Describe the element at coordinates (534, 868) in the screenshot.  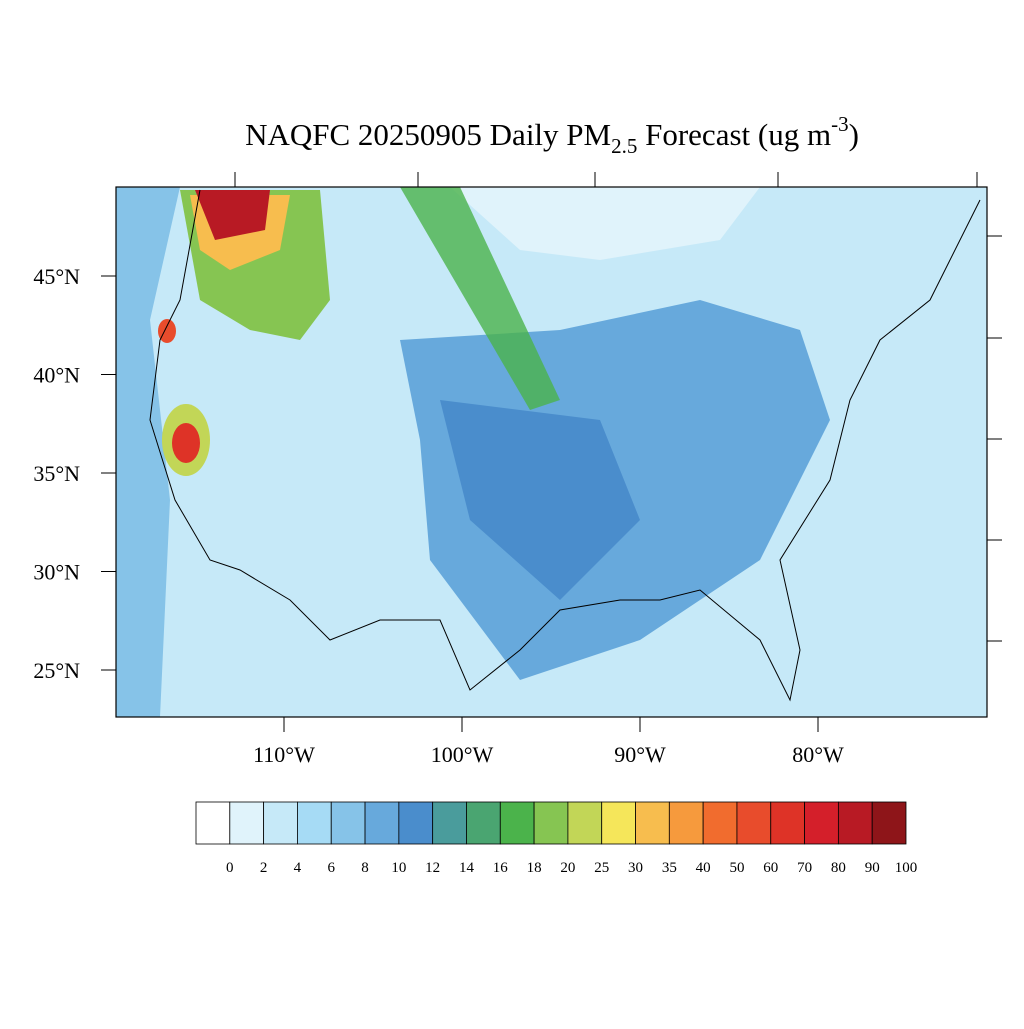
I see `colorbar-label: 18` at that location.